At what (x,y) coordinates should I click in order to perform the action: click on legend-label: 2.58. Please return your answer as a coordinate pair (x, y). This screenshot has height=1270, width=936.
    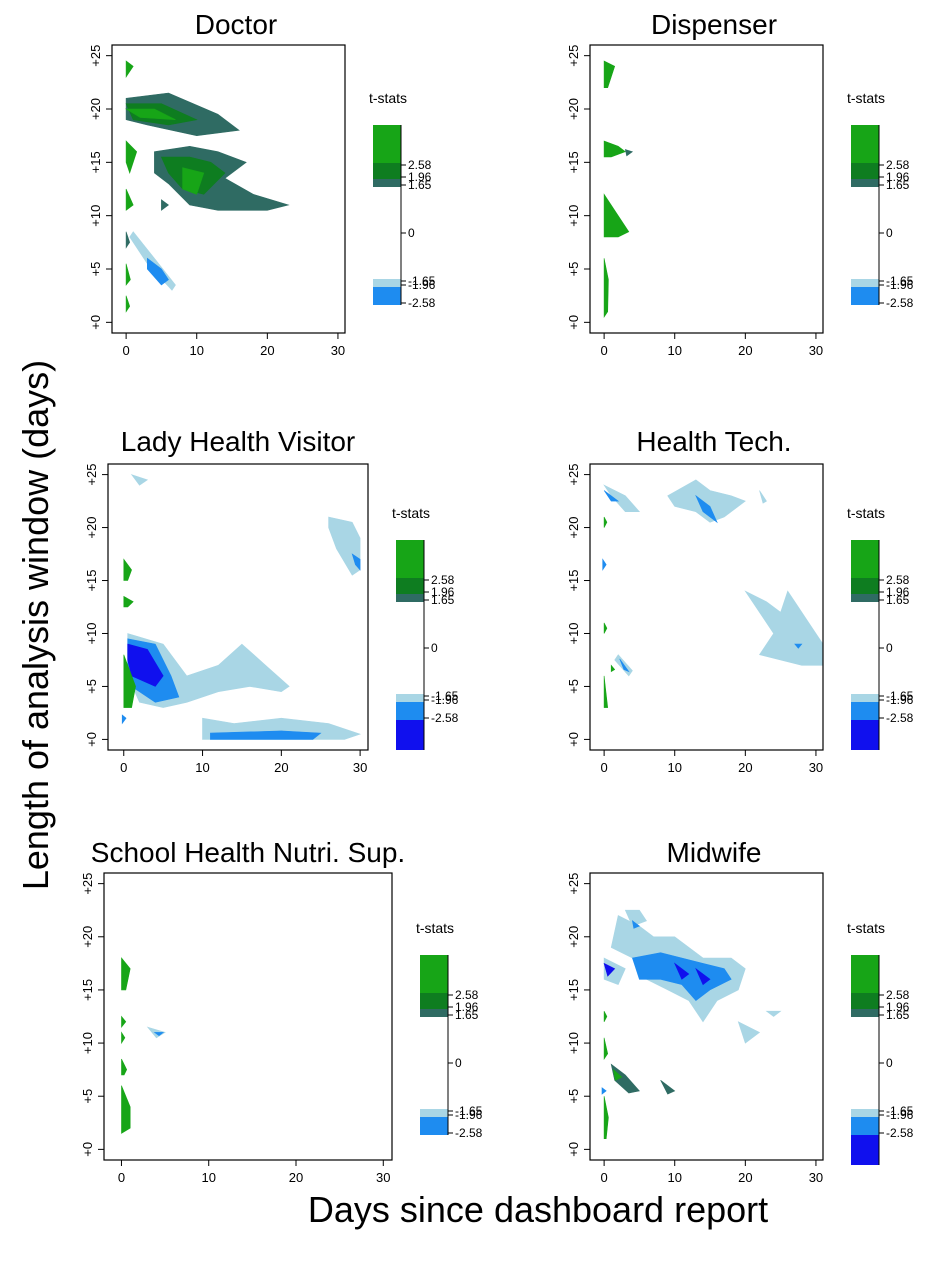
    Looking at the image, I should click on (898, 580).